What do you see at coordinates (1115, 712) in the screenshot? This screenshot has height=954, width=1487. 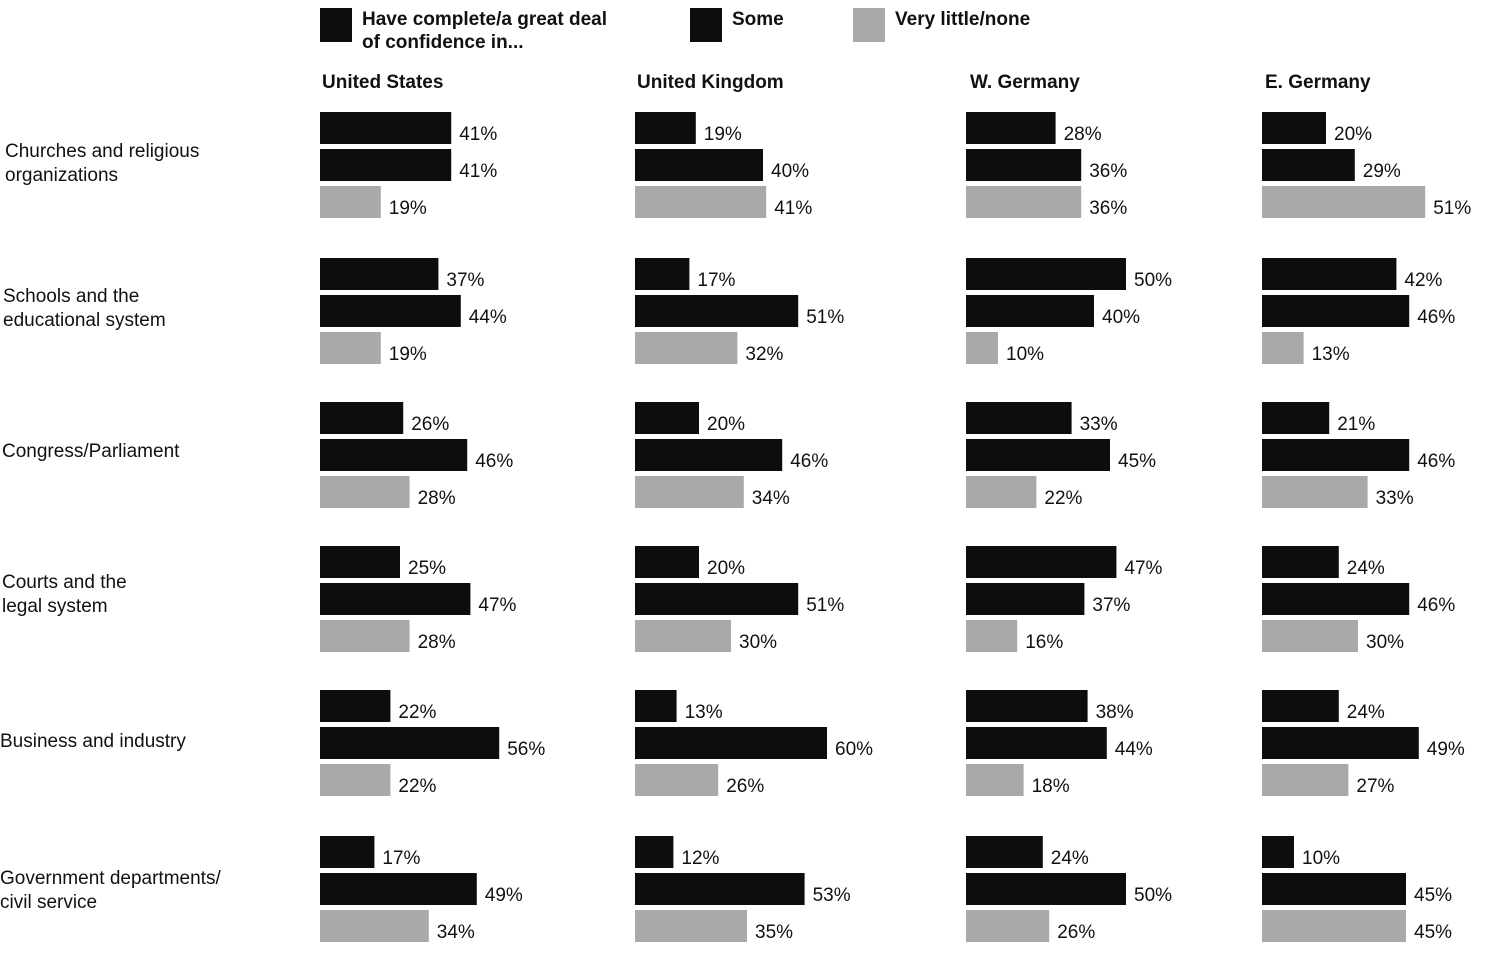 I see `data-label-great-deal-w-germany-row5: 38%` at bounding box center [1115, 712].